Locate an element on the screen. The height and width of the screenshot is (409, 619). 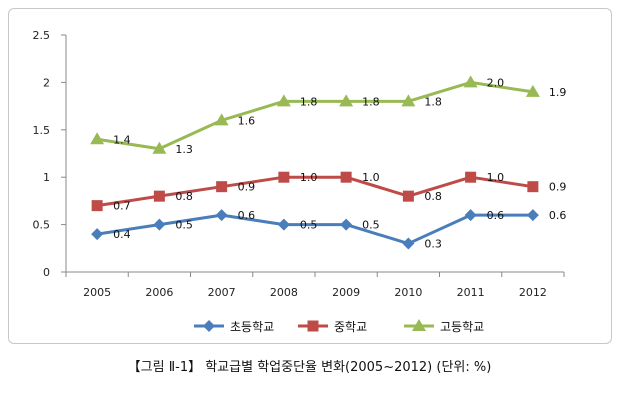
x-tick-label: 2008 is located at coordinates (284, 292).